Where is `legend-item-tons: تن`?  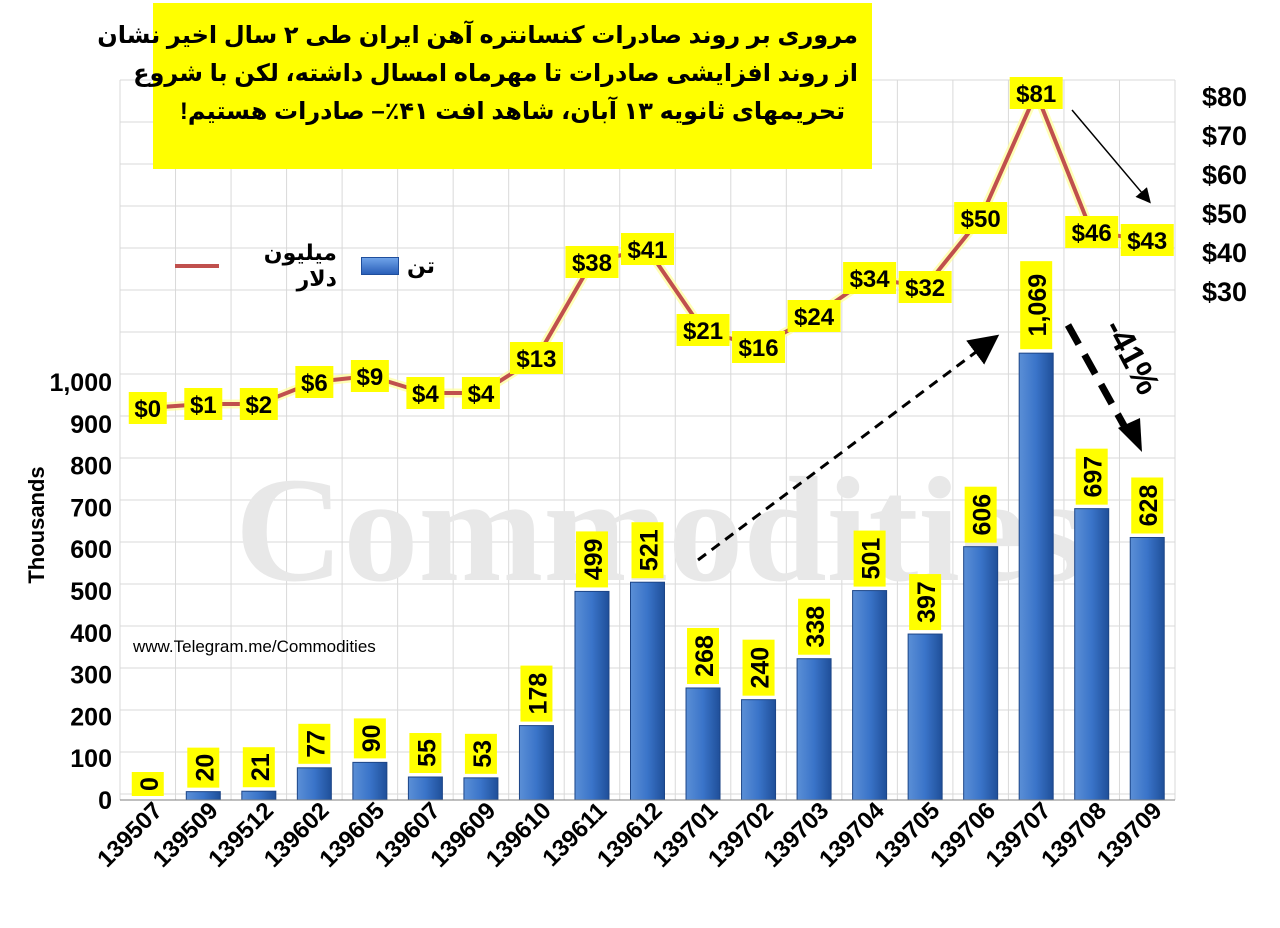
legend-item-tons: تن is located at coordinates (397, 266).